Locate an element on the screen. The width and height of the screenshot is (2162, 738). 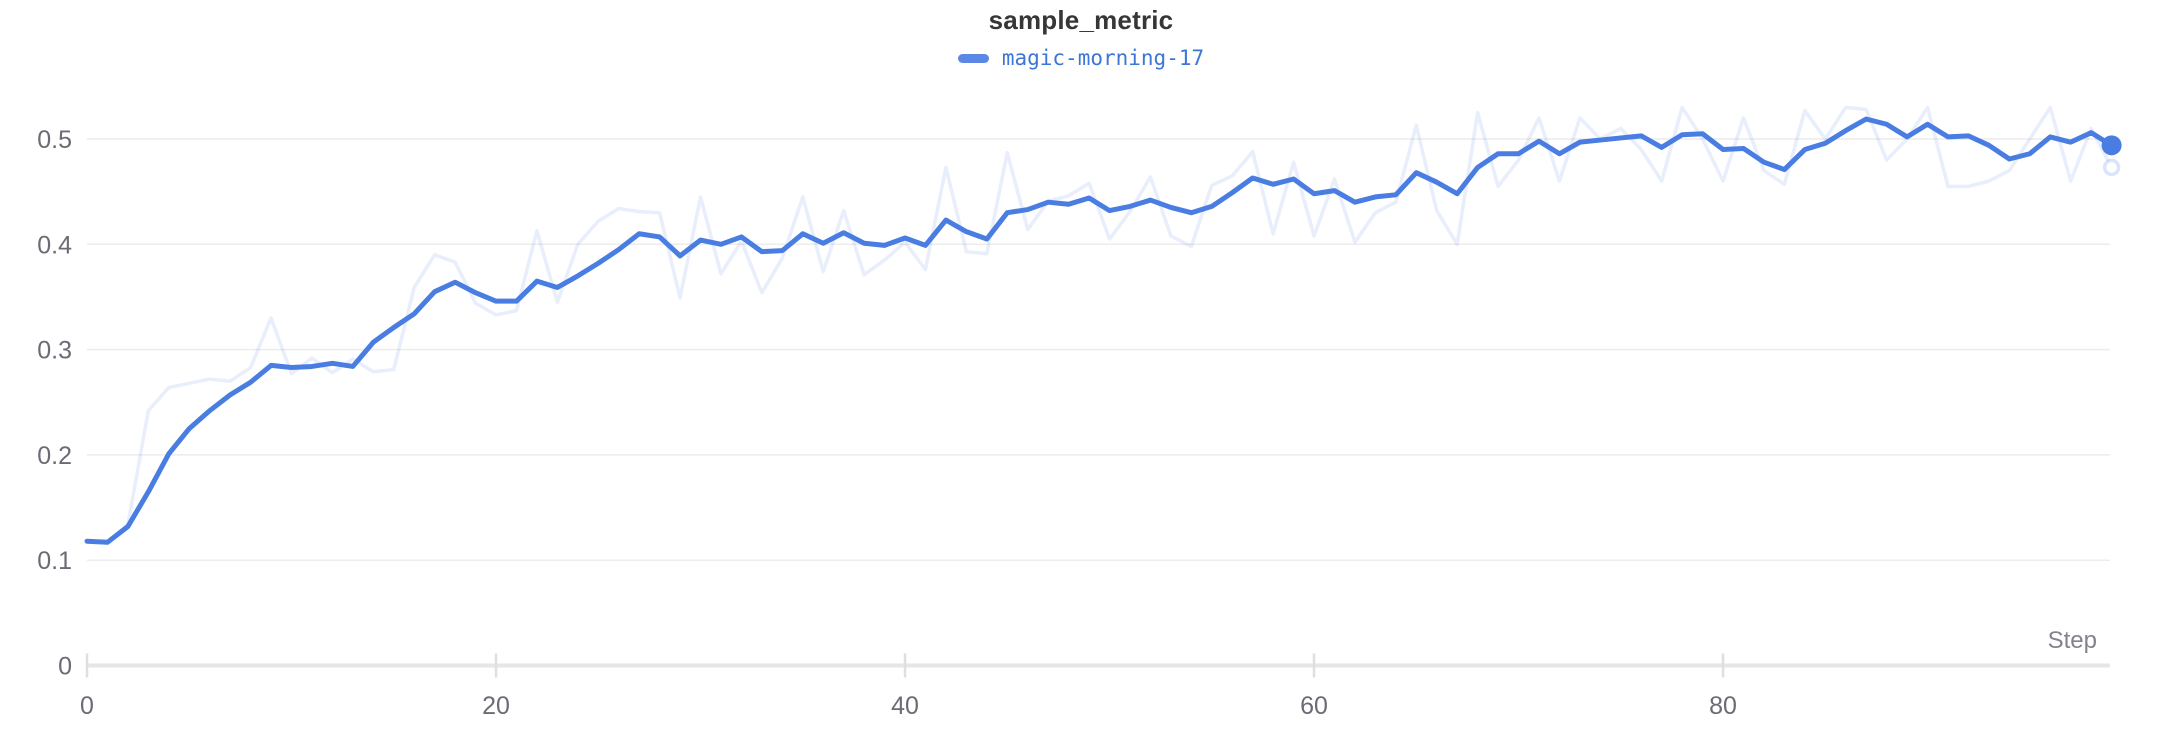
x-tick-label: 80 is located at coordinates (1723, 706).